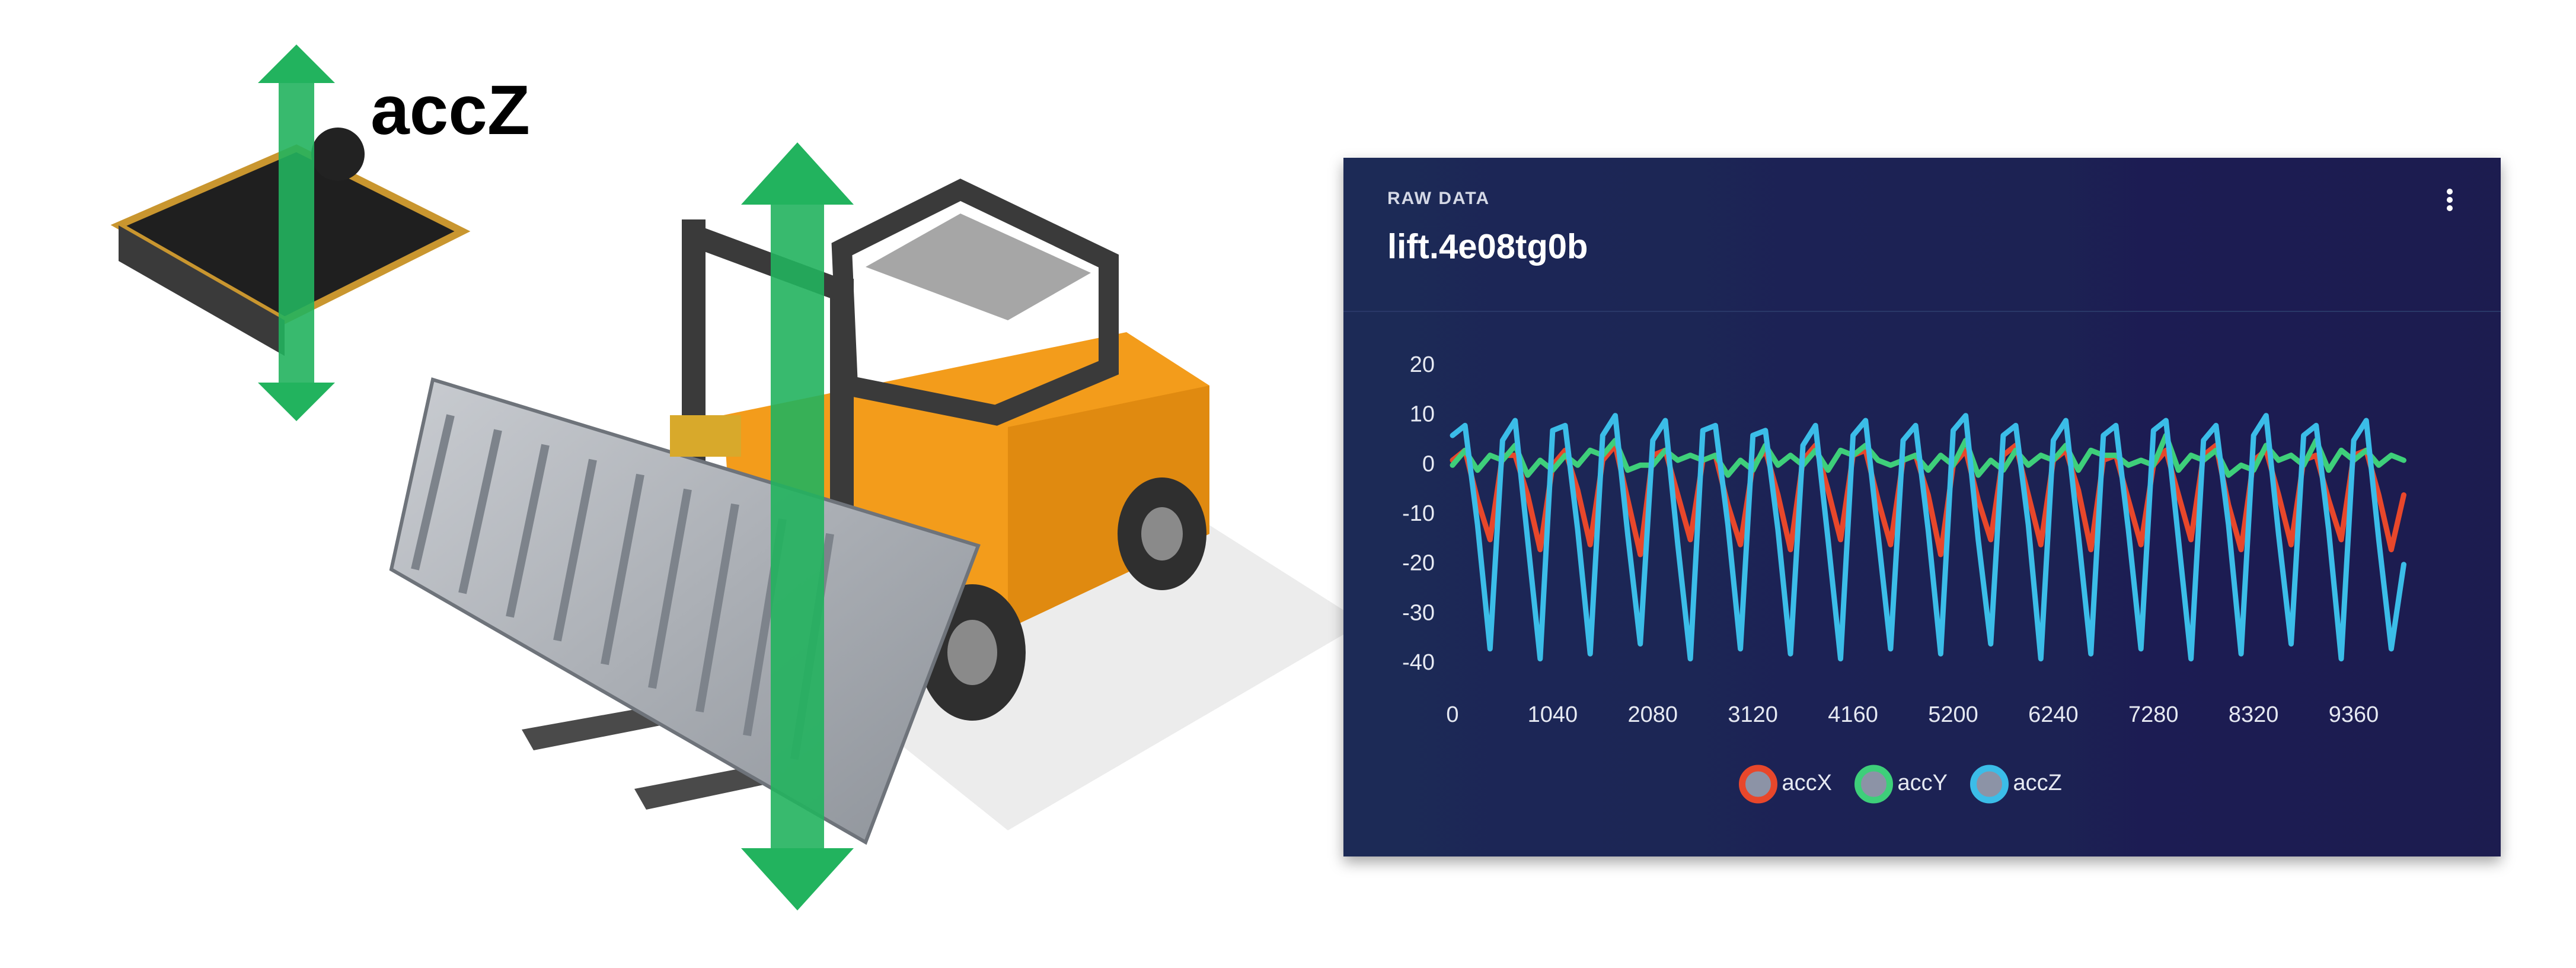 The width and height of the screenshot is (2576, 968). What do you see at coordinates (2053, 714) in the screenshot?
I see `x-tick-label: 6240` at bounding box center [2053, 714].